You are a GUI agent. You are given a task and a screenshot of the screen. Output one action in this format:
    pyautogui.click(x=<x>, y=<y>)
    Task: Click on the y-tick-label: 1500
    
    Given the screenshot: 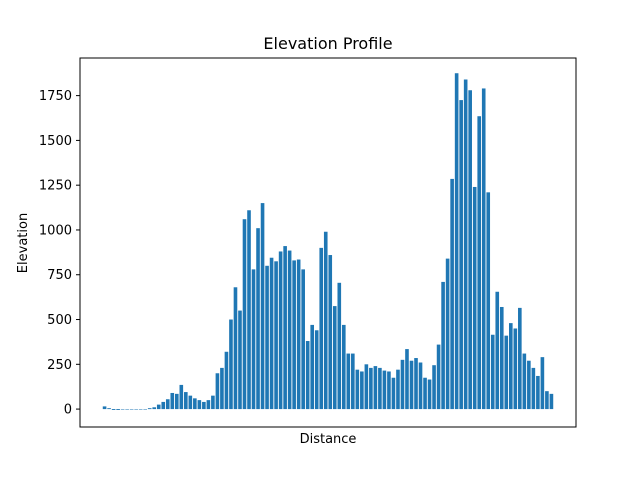 What is the action you would take?
    pyautogui.click(x=55, y=141)
    